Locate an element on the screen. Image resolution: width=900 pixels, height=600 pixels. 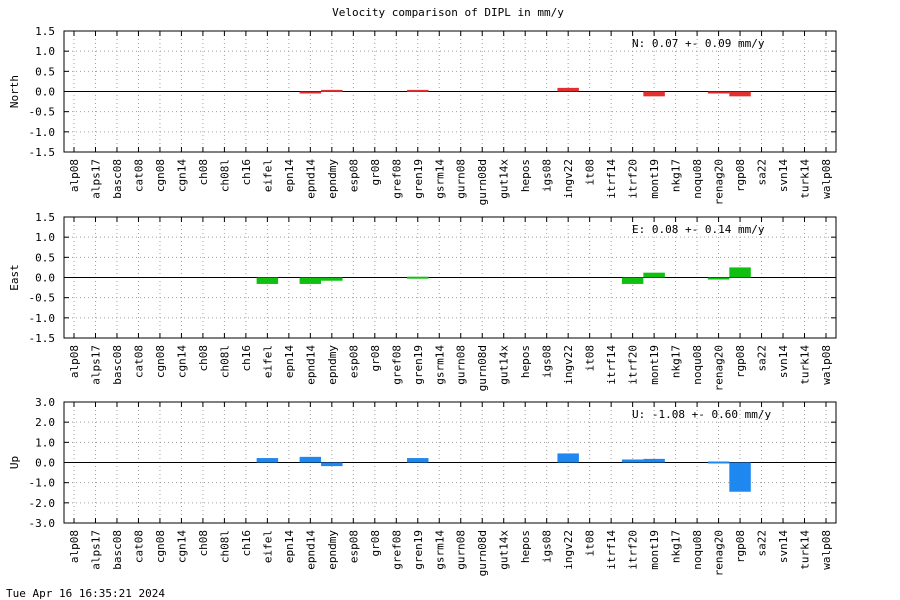
x-tick-label: gurn08 is located at coordinates (461, 365).